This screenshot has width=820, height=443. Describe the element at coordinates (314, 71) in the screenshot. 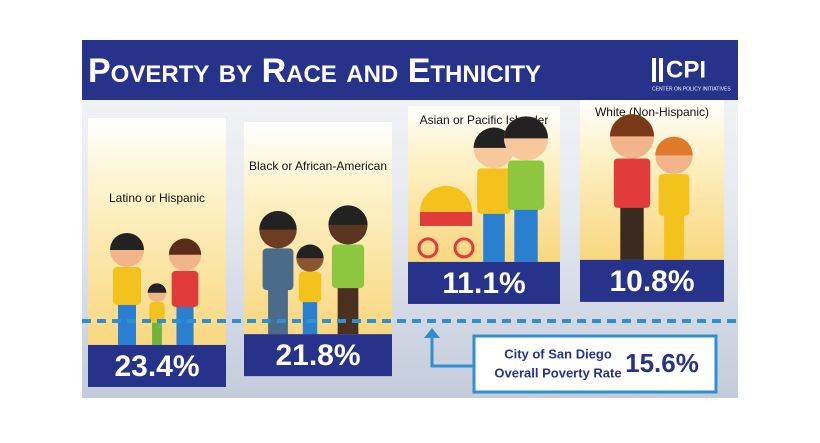

I see `chart-title: Poverty by Race and Ethnicity` at that location.